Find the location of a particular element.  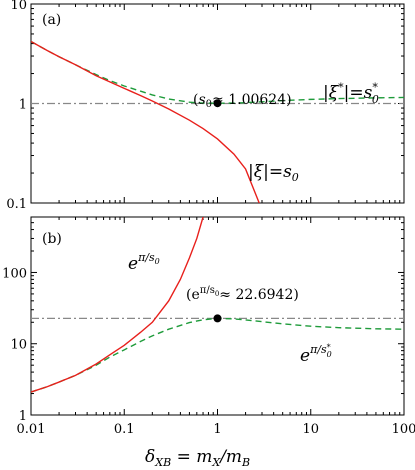

x-tick-label: 10 is located at coordinates (310, 429).